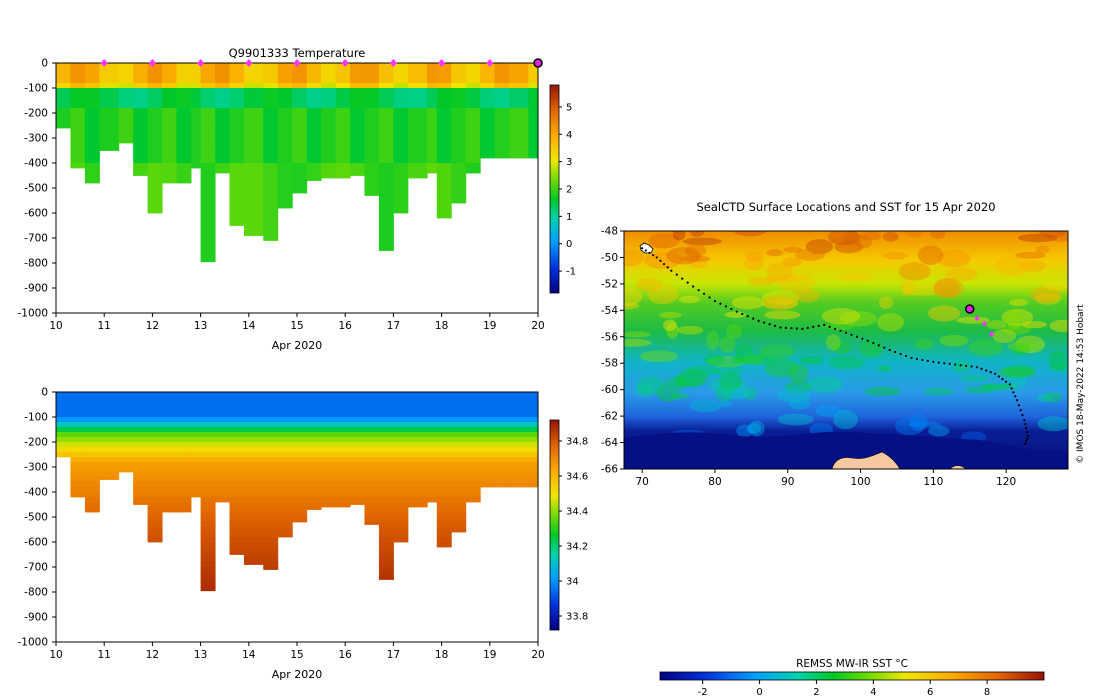 This screenshot has height=700, width=1100. Describe the element at coordinates (852, 676) in the screenshot. I see `sst-colorbar` at that location.